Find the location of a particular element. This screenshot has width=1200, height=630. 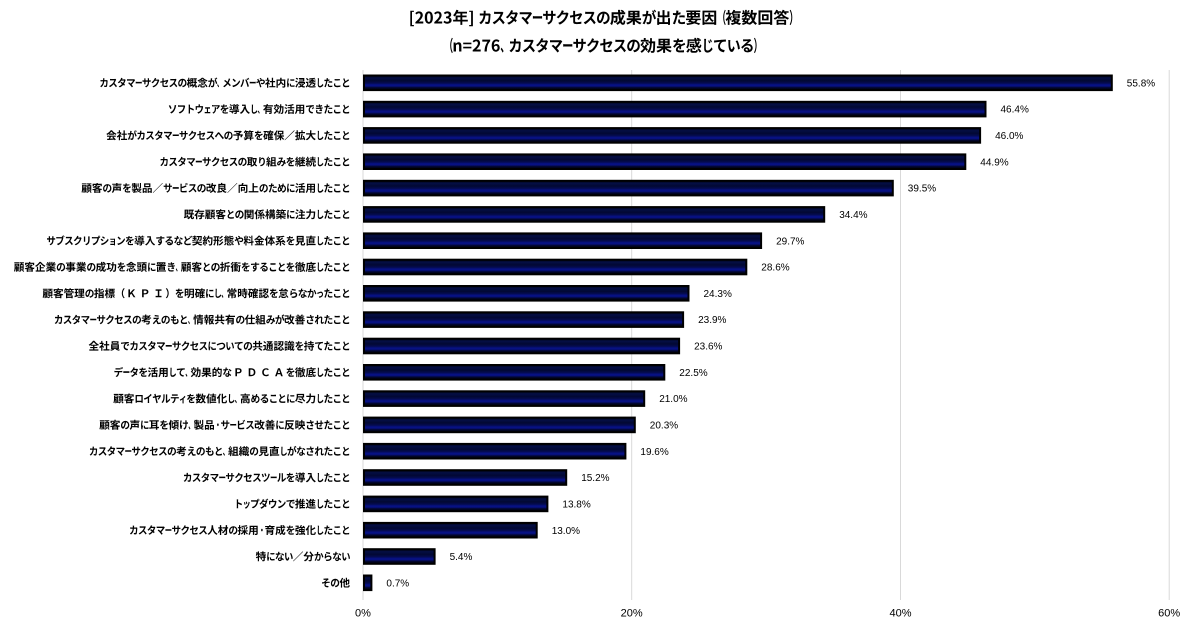

svg-text: 24.3% is located at coordinates (718, 294).